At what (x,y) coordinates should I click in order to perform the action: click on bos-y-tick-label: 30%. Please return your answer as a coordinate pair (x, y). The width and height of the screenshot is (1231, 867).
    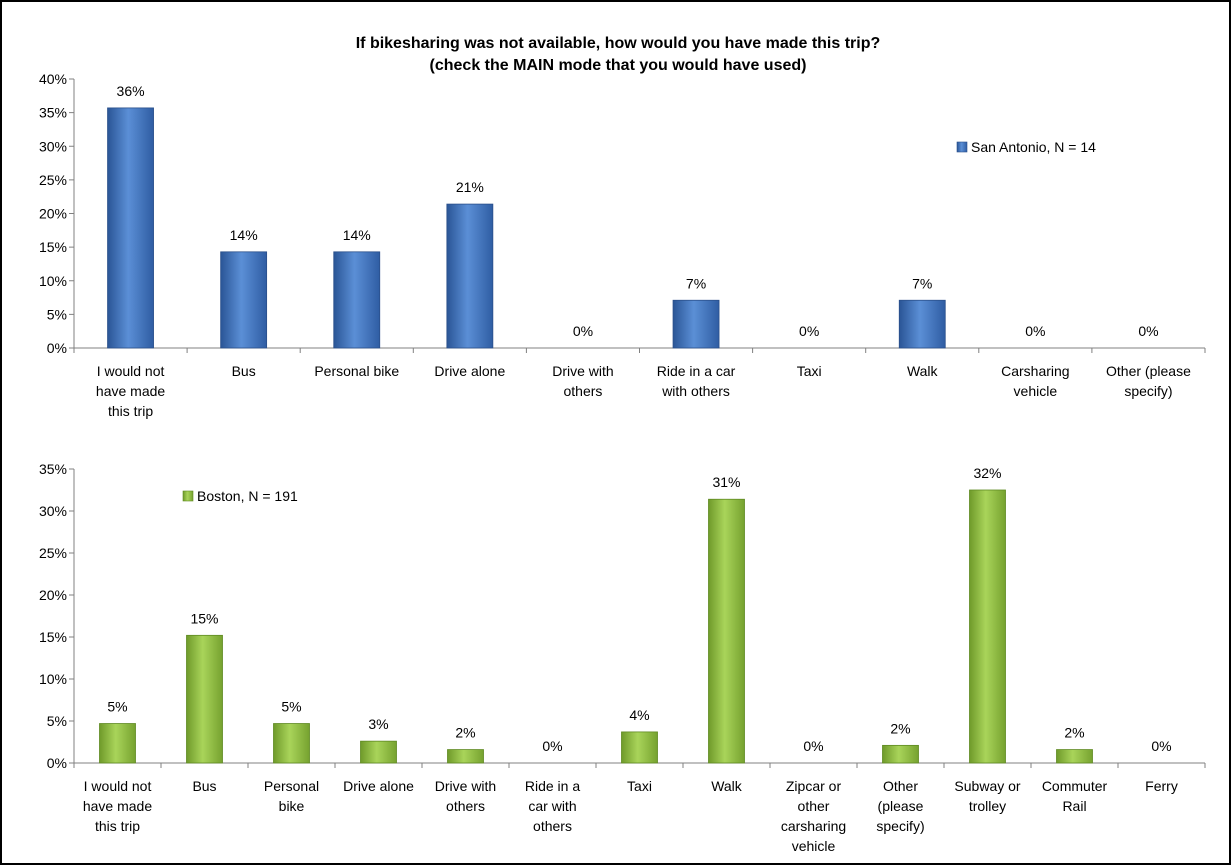
    Looking at the image, I should click on (53, 511).